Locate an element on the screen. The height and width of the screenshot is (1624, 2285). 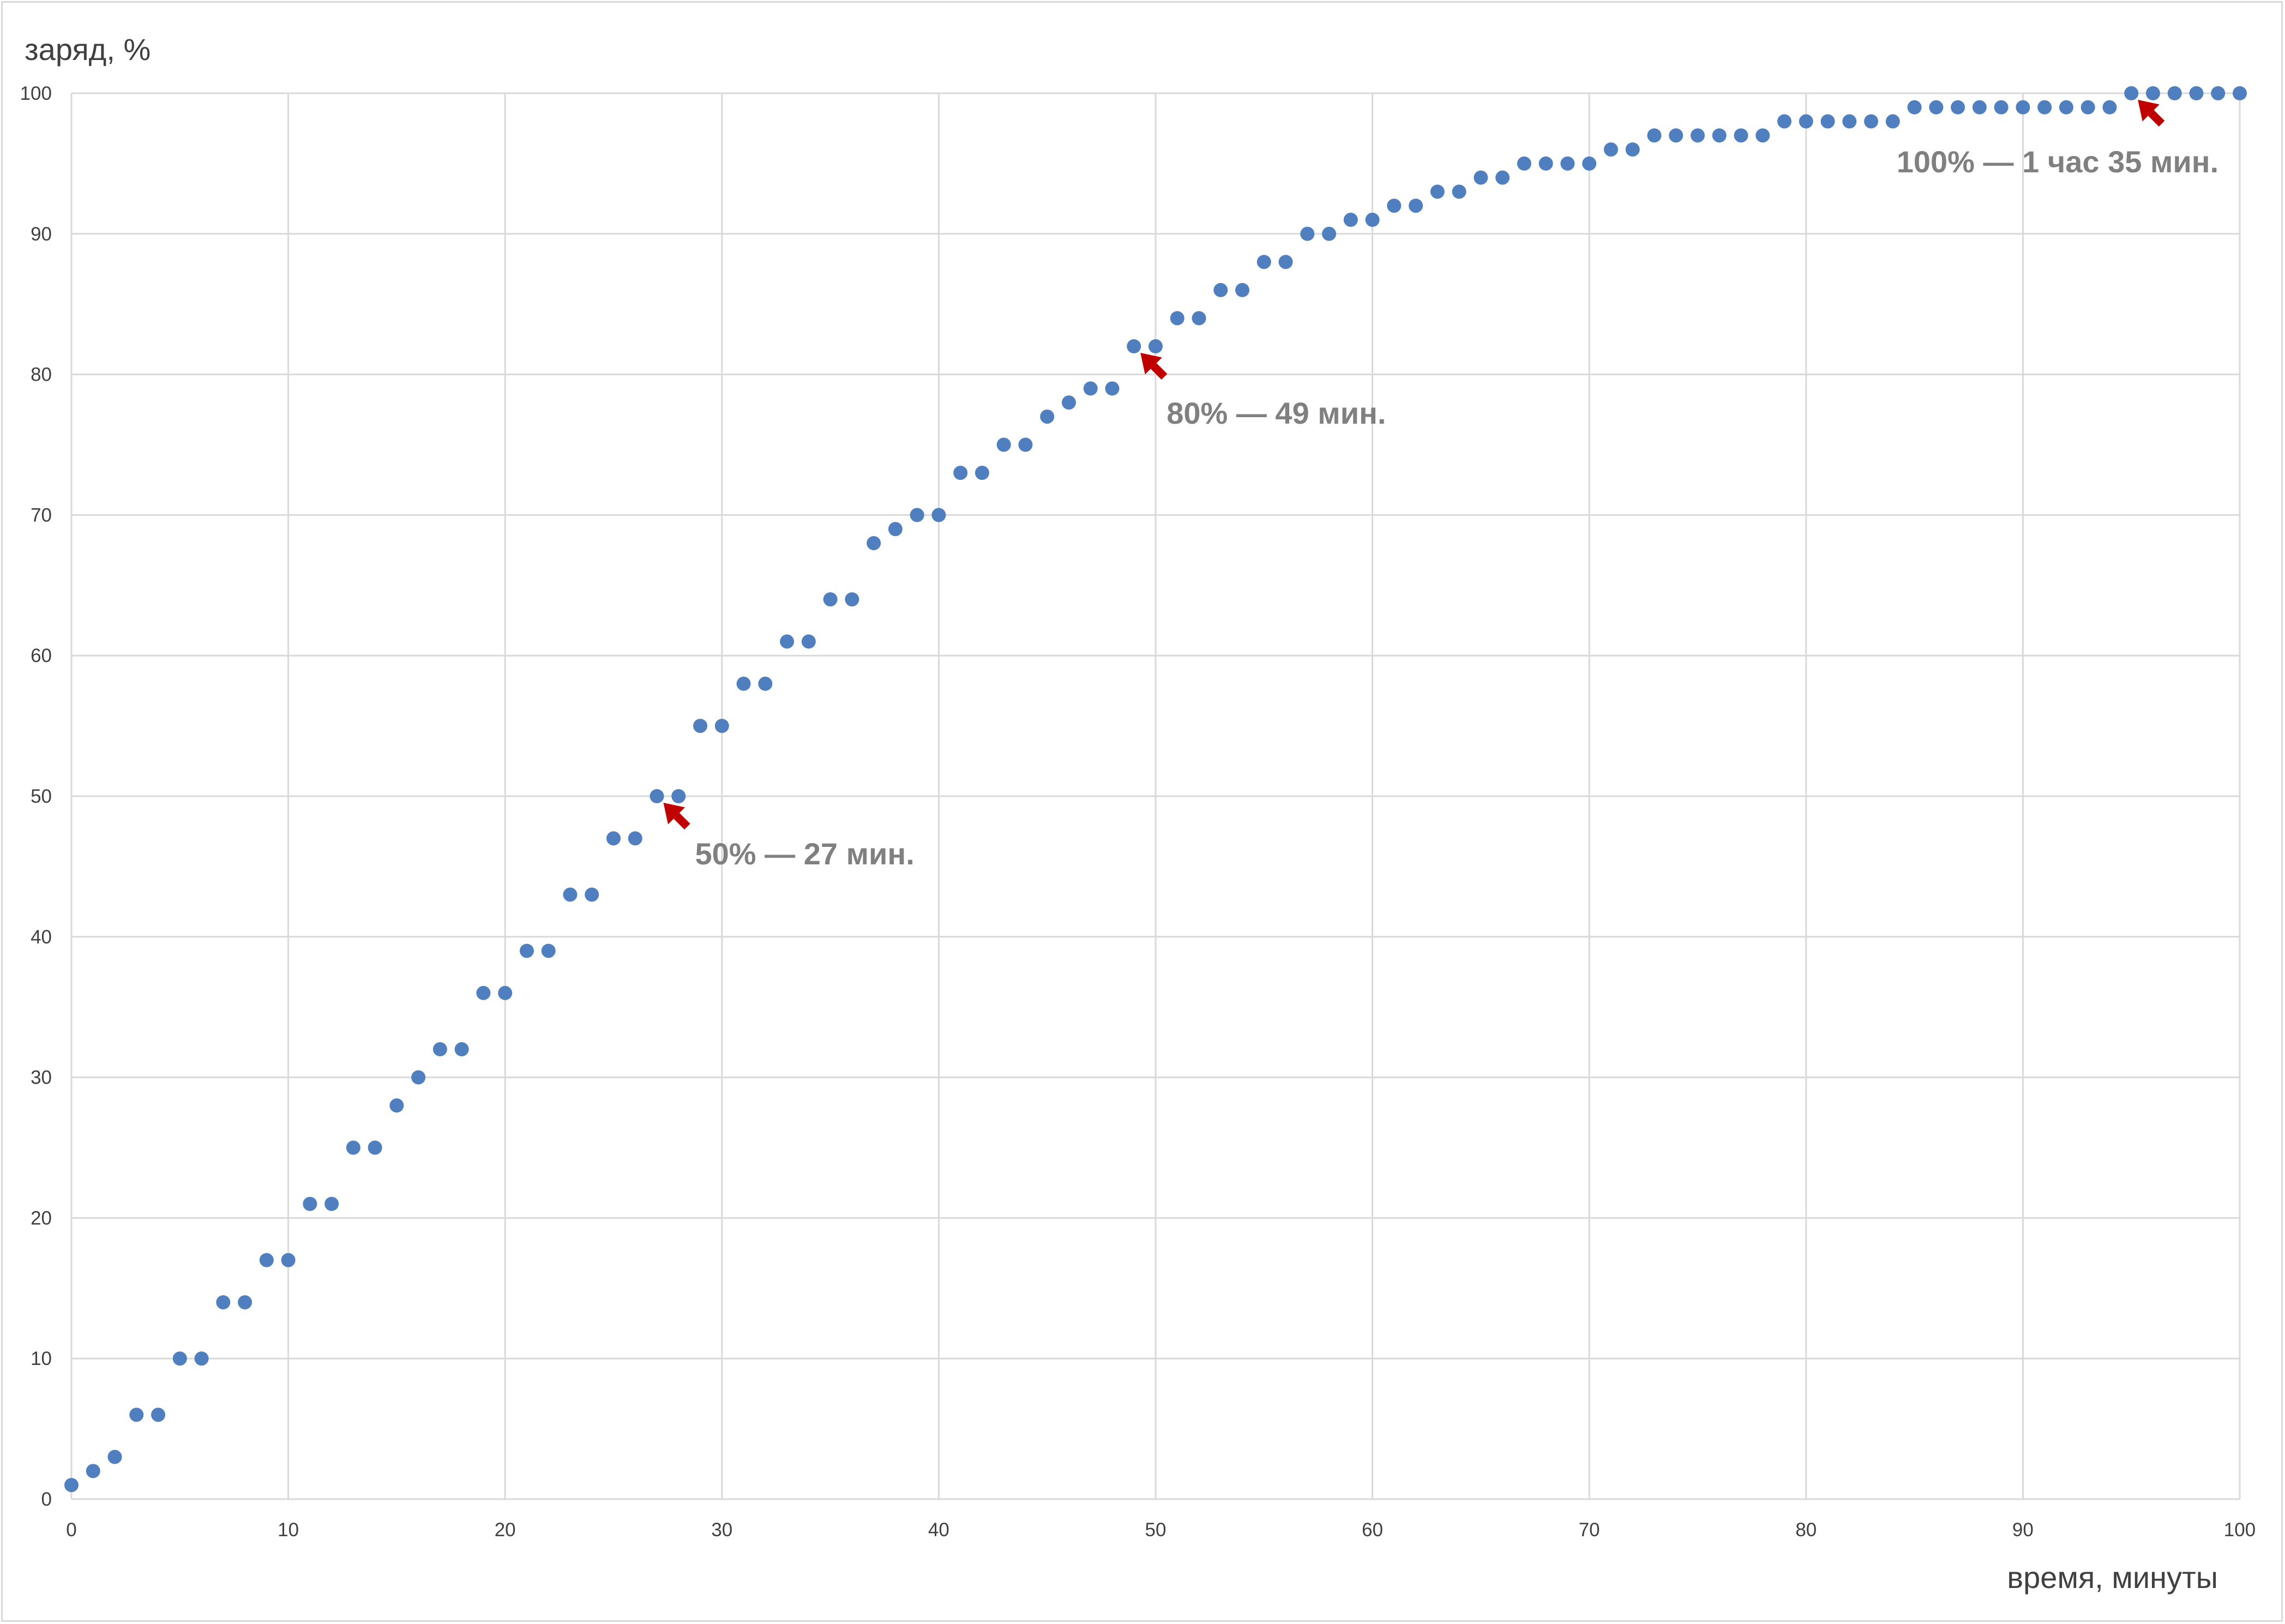
y-tick-label-1: 10 is located at coordinates (42, 1358).